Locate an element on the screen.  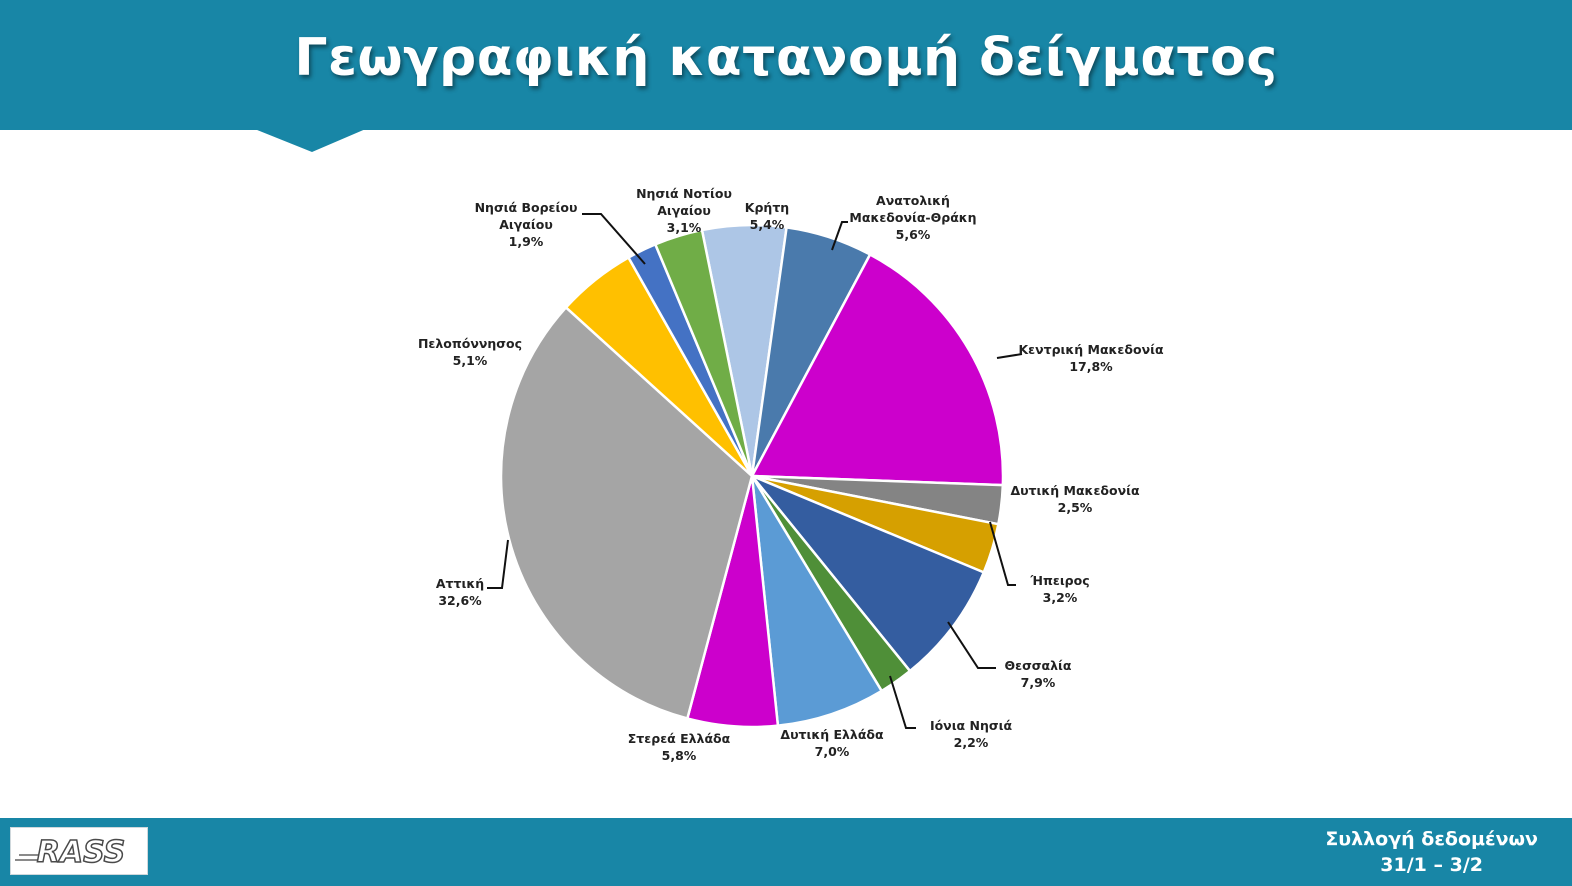
slice-label: Ιόνια Νησιά 2,2% is located at coordinates (971, 734).